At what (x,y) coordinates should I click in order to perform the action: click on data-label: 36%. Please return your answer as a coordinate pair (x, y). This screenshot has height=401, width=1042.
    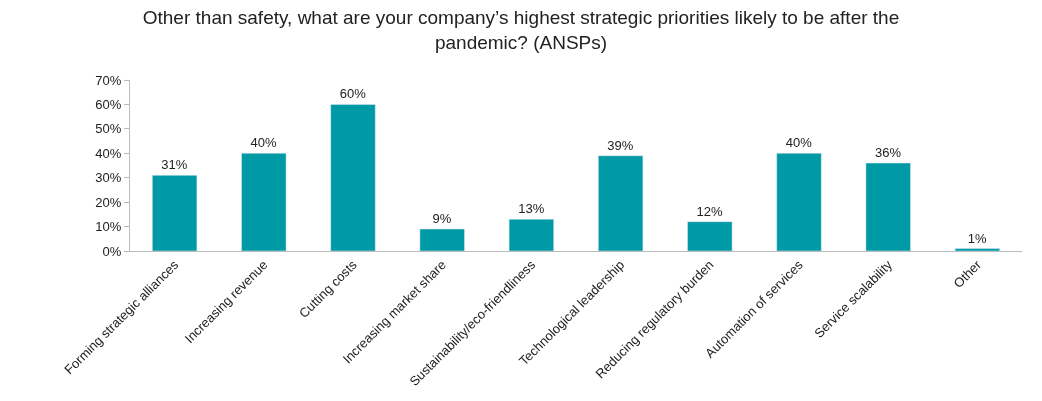
    Looking at the image, I should click on (888, 153).